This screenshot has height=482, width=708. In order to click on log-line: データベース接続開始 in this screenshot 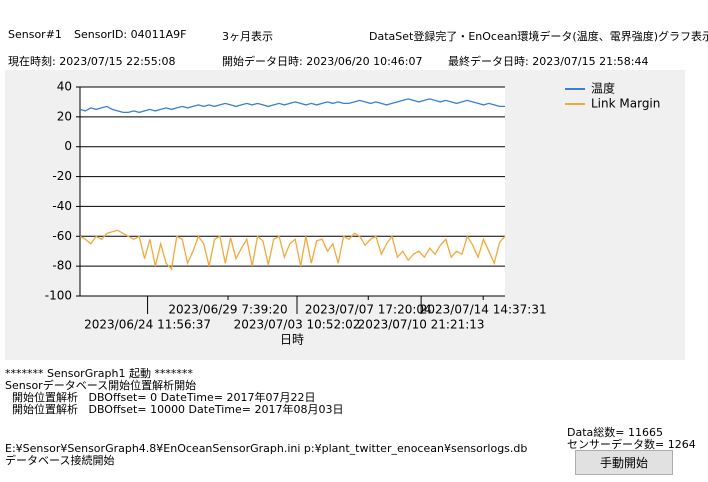, I will do `click(60, 460)`.